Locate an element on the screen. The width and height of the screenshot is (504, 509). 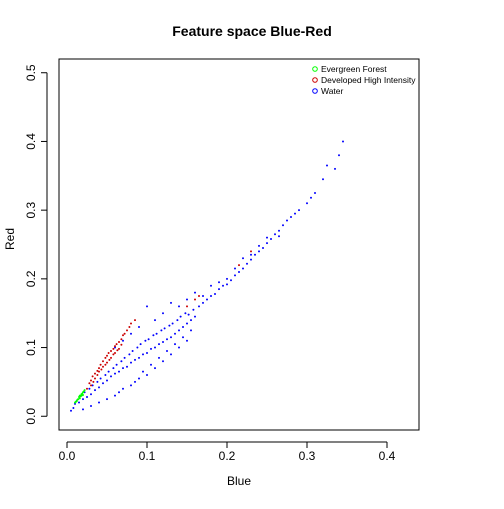
series-evergreen-forest is located at coordinates (80, 396).